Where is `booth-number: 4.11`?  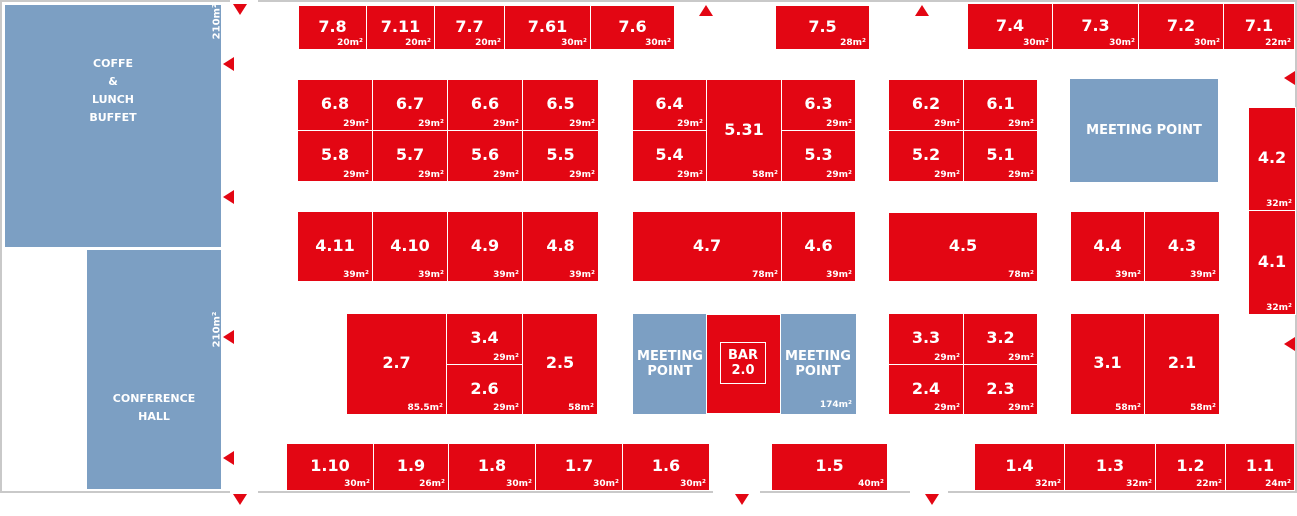
booth-number: 4.11 is located at coordinates (335, 245).